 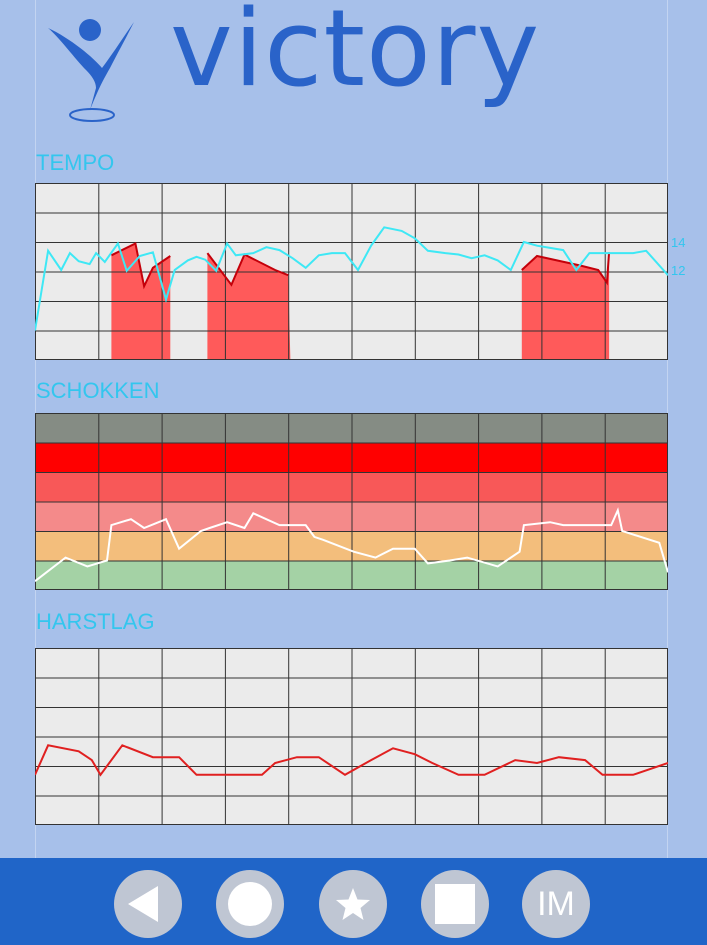 I want to click on back-arrow-icon, so click(x=143, y=904).